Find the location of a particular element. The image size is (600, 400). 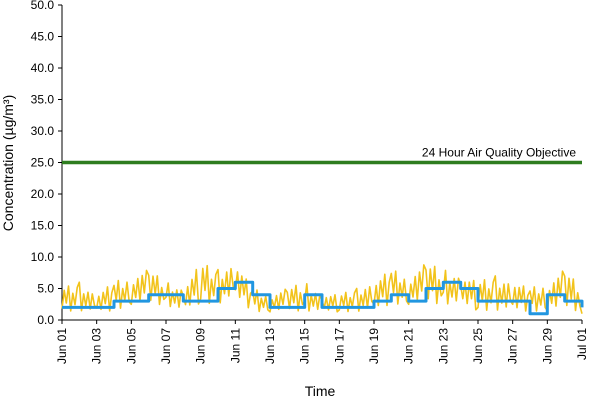

x-tick-label: Jun 23 is located at coordinates (443, 346).